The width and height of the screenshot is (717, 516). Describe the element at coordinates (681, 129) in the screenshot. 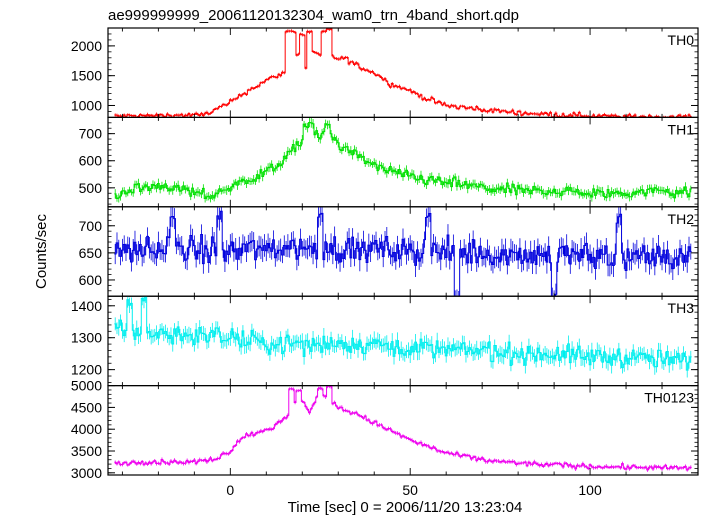

I see `panel-label-th1: TH1` at that location.